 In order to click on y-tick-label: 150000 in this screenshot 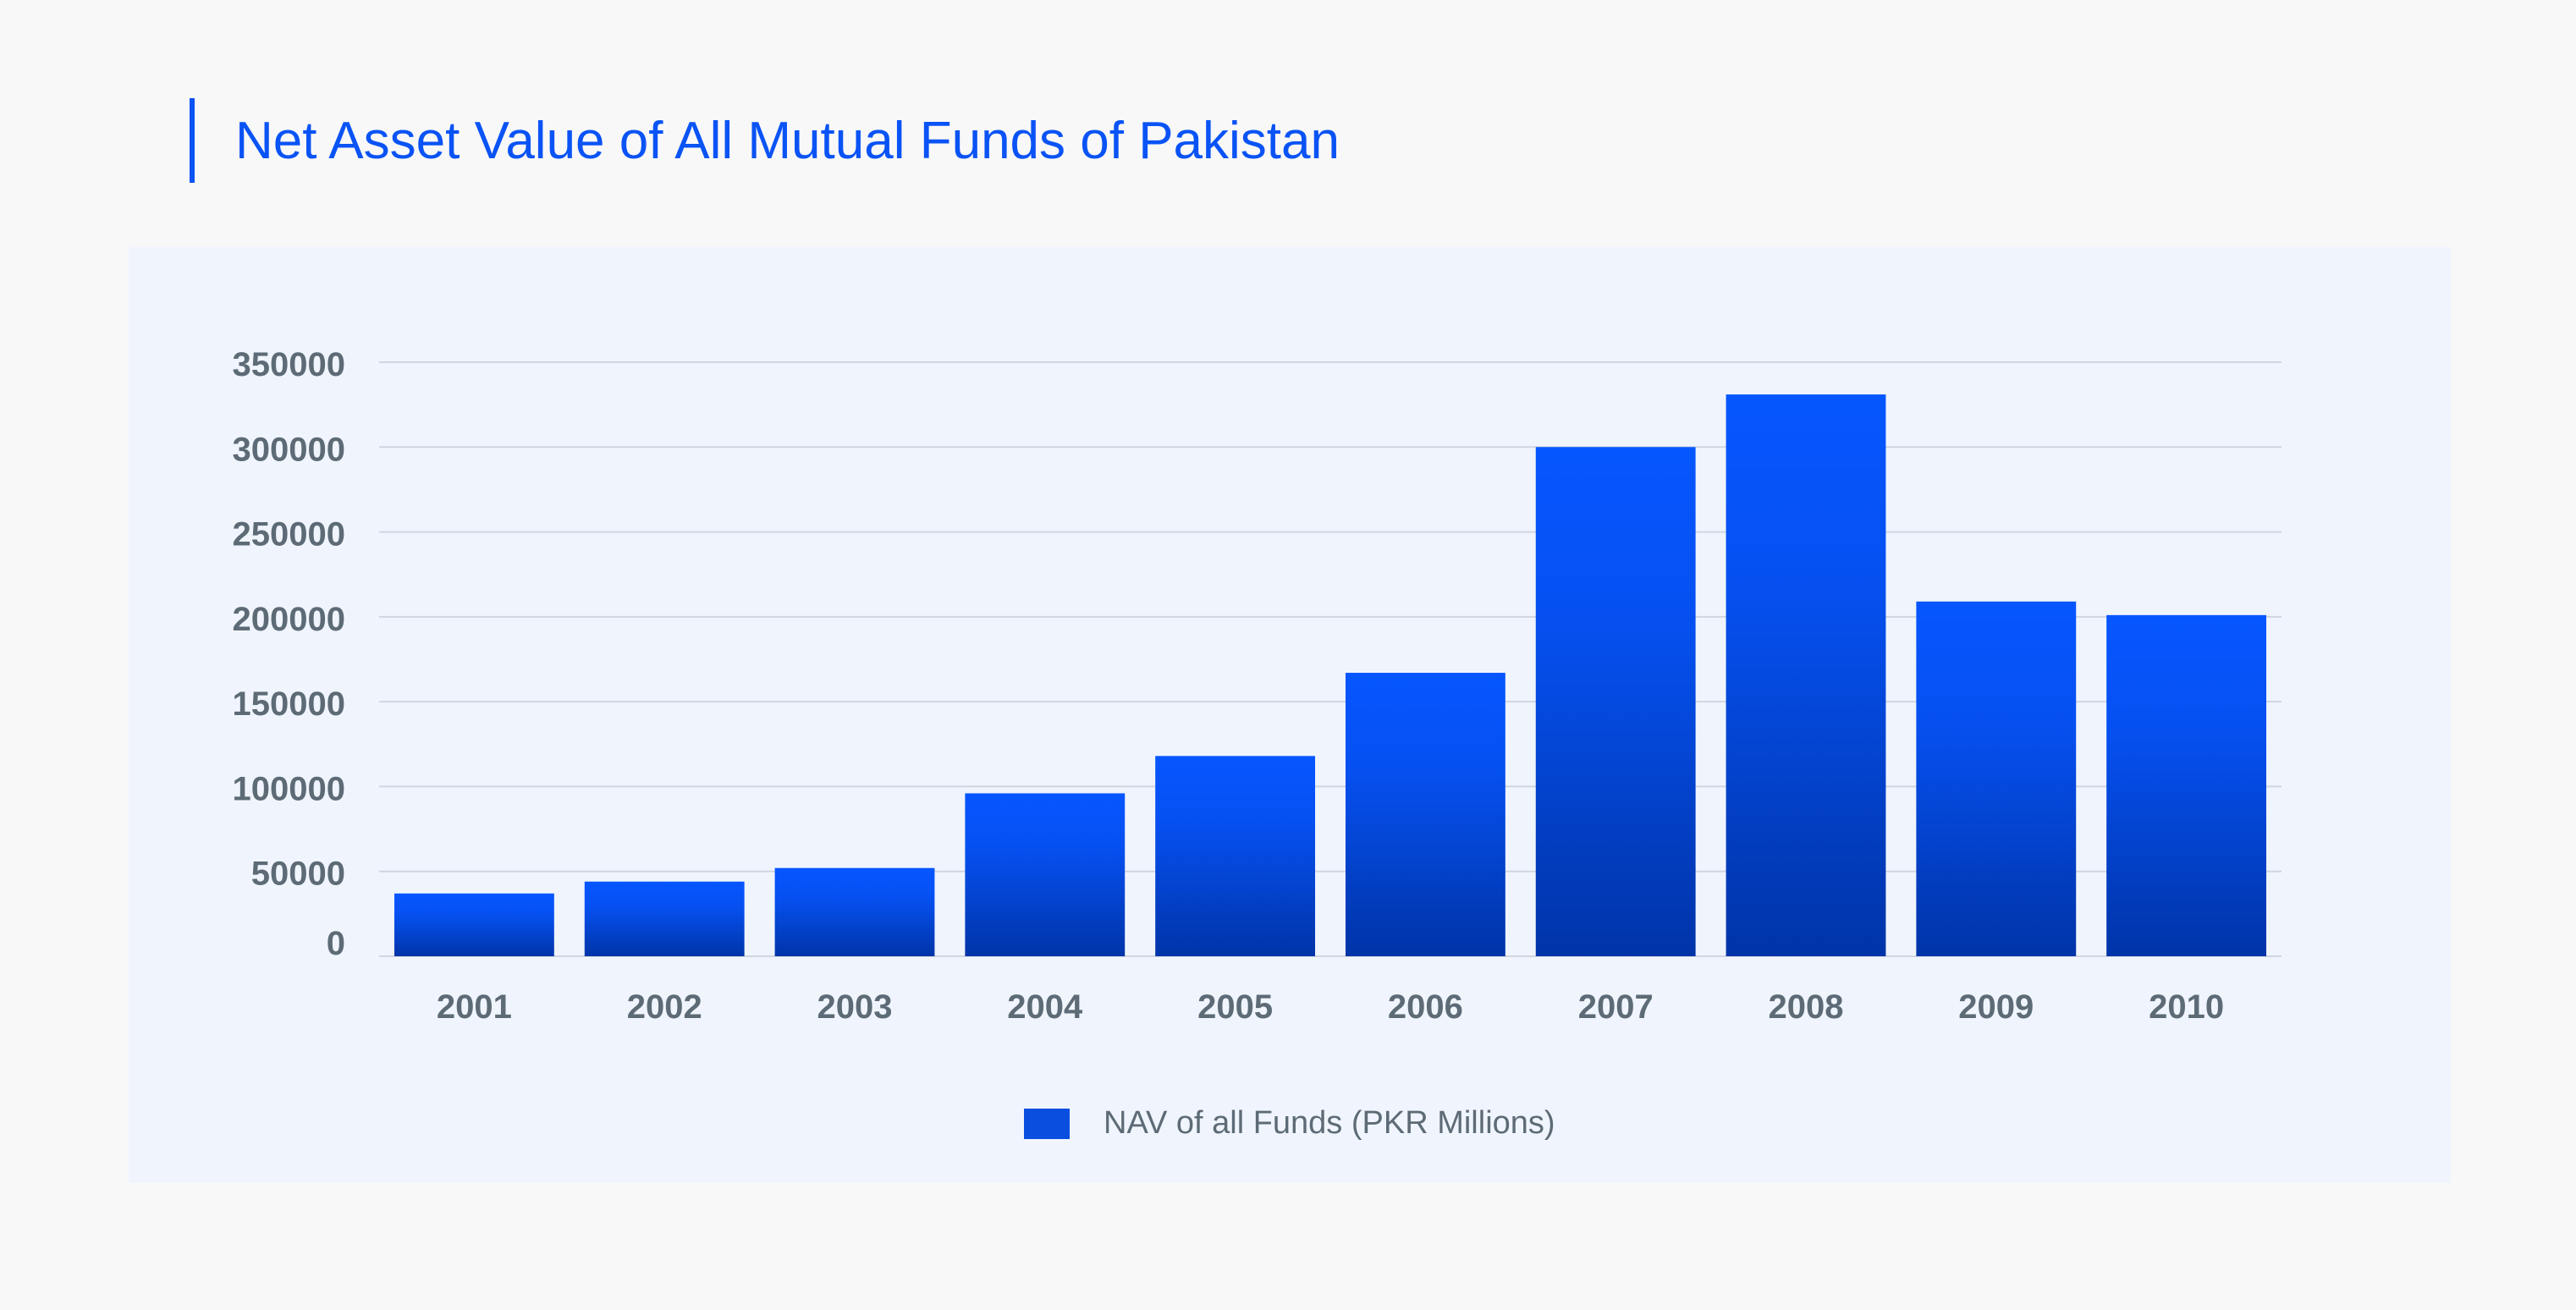, I will do `click(289, 704)`.